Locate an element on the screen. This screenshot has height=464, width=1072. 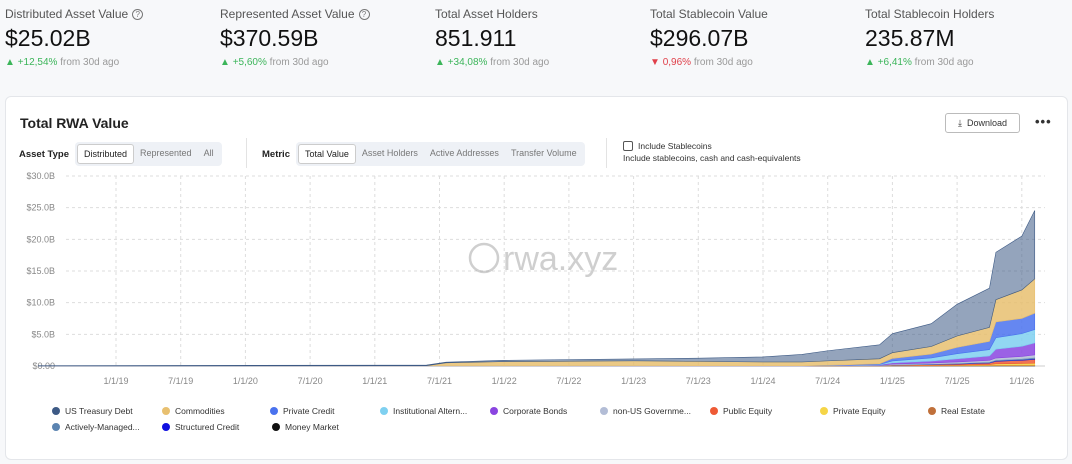
x-tick-label: 1/1/25 is located at coordinates (892, 381).